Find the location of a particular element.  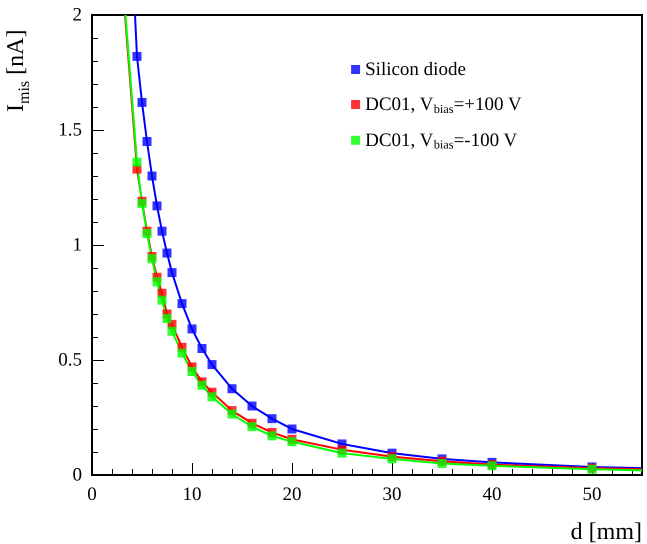

y-tick-label: 0 is located at coordinates (77, 475).